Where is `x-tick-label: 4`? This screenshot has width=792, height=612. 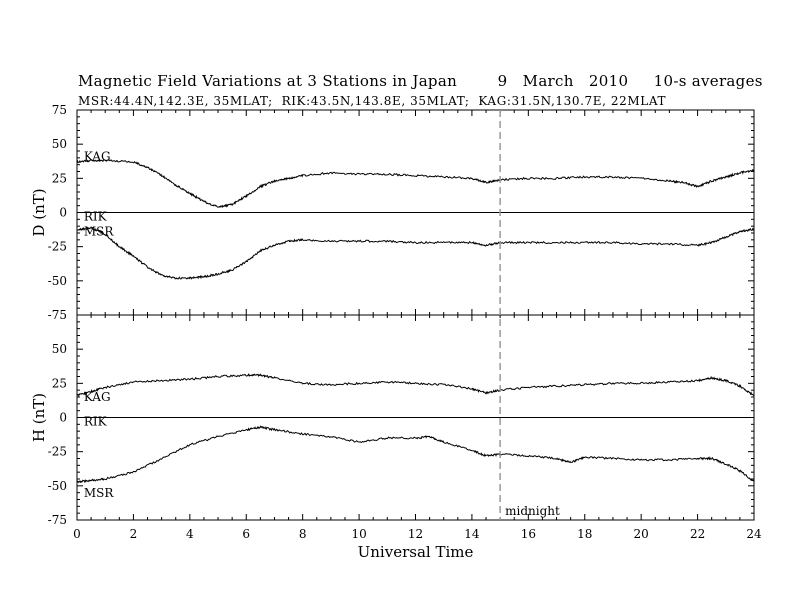 x-tick-label: 4 is located at coordinates (190, 534).